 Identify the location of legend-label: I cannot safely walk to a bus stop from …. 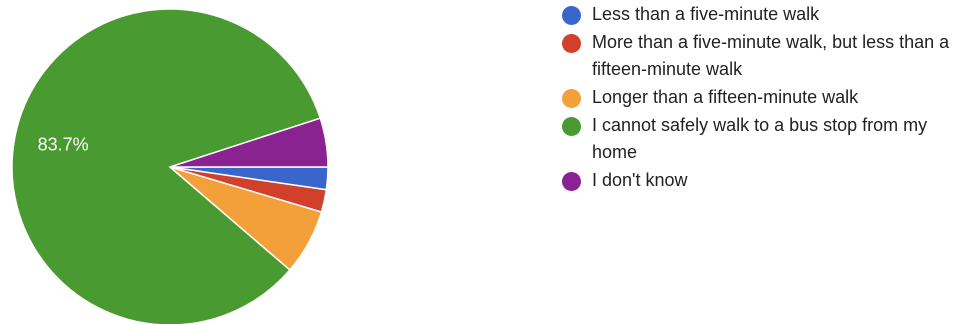
(760, 138).